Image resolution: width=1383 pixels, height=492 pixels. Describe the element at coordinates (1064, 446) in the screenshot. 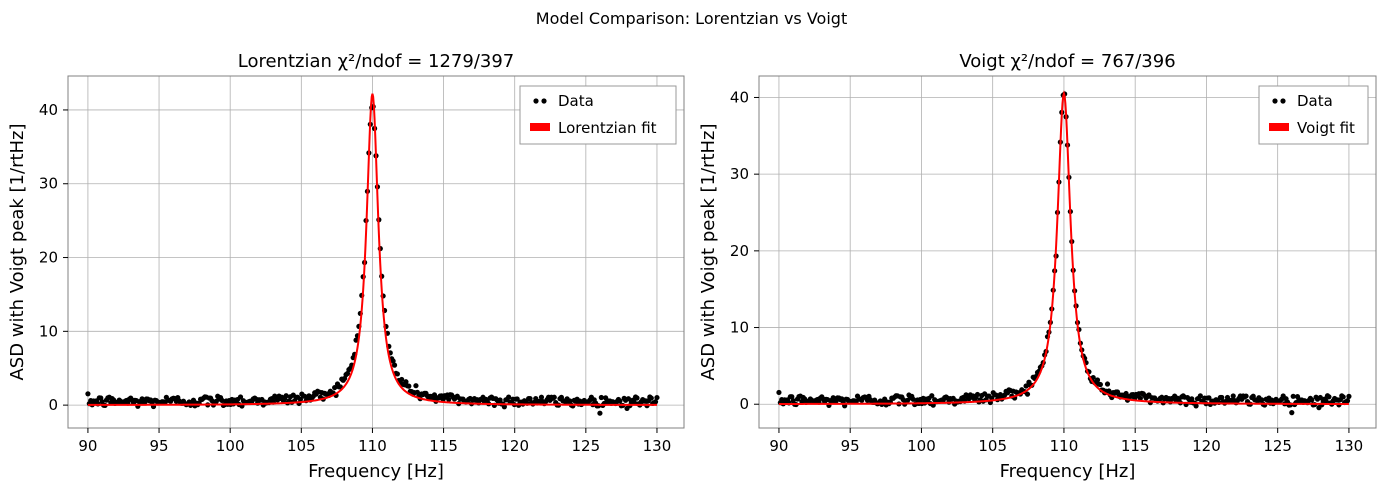

I see `x-tick-label: 110` at that location.